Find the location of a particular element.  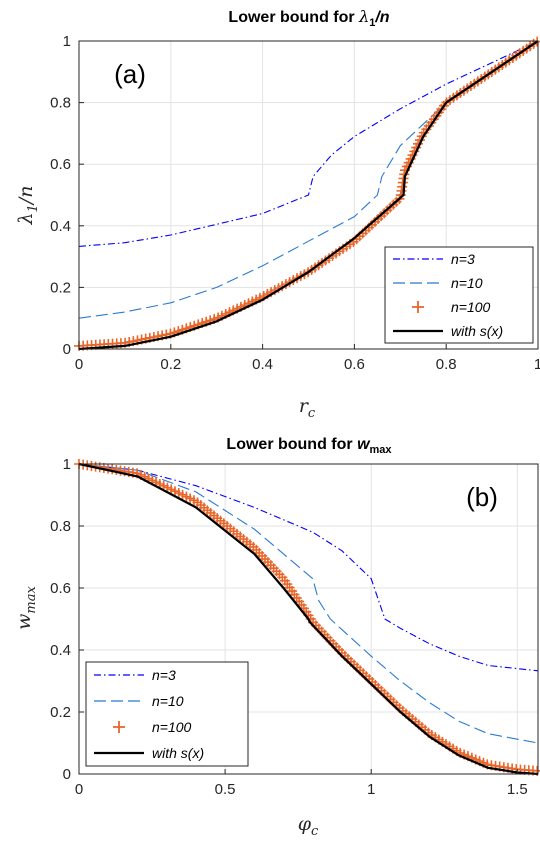

x-axis-label-b: φc is located at coordinates (308, 826).